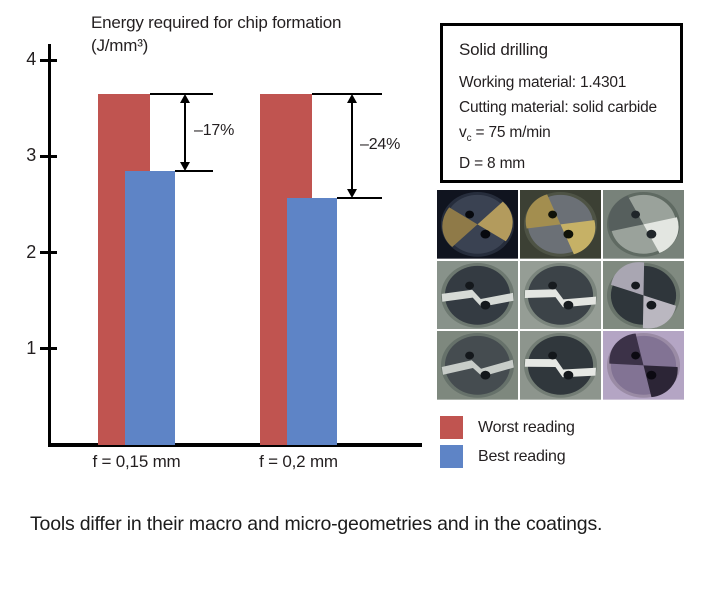 The width and height of the screenshot is (727, 600). I want to click on legend-swatch-best-reading, so click(451, 456).